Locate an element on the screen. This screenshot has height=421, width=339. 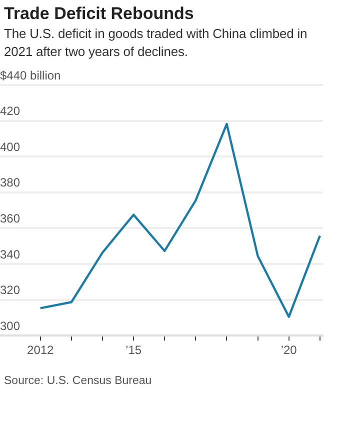
y-tick-label: 320 is located at coordinates (10, 290).